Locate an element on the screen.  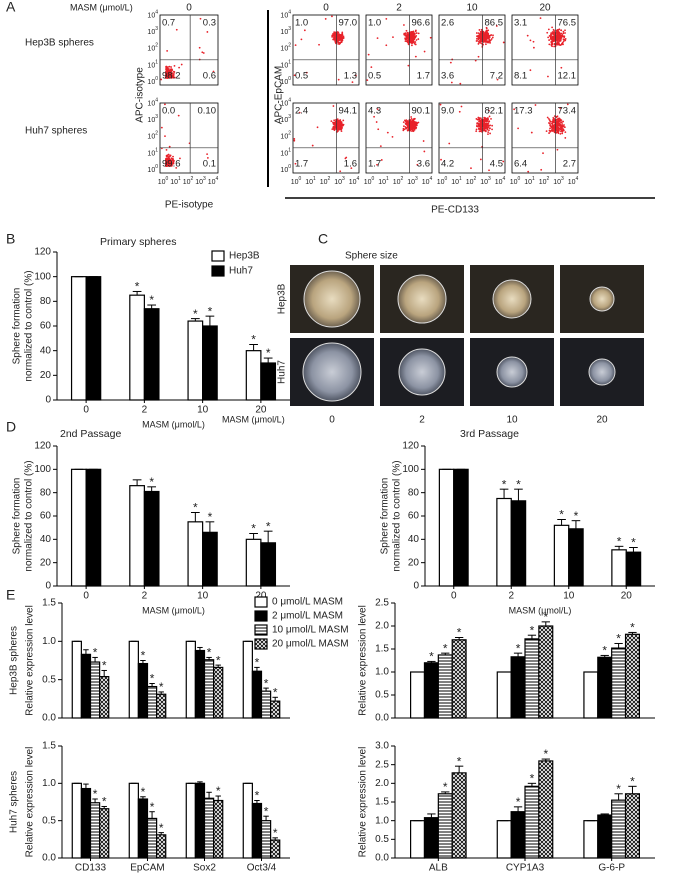
quadrant-percent: 94.1 is located at coordinates (348, 111).